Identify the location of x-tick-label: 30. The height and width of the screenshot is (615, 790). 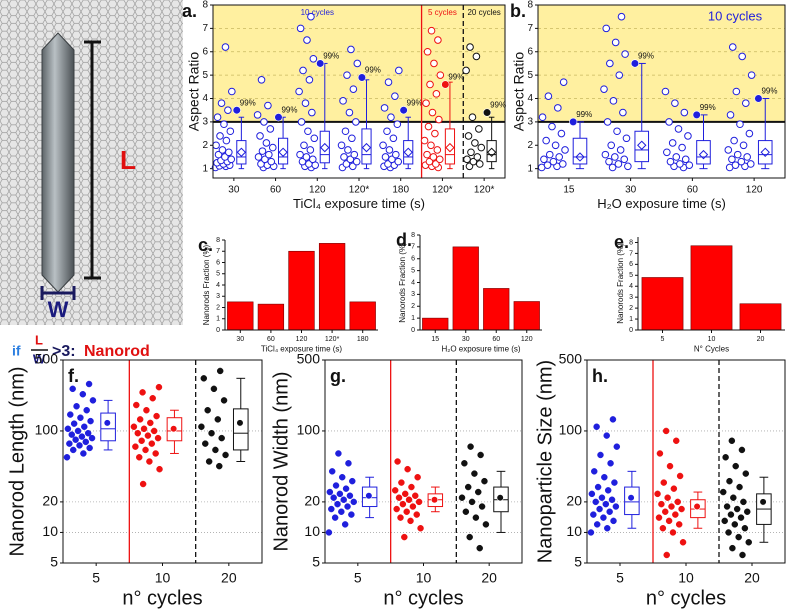
(631, 190).